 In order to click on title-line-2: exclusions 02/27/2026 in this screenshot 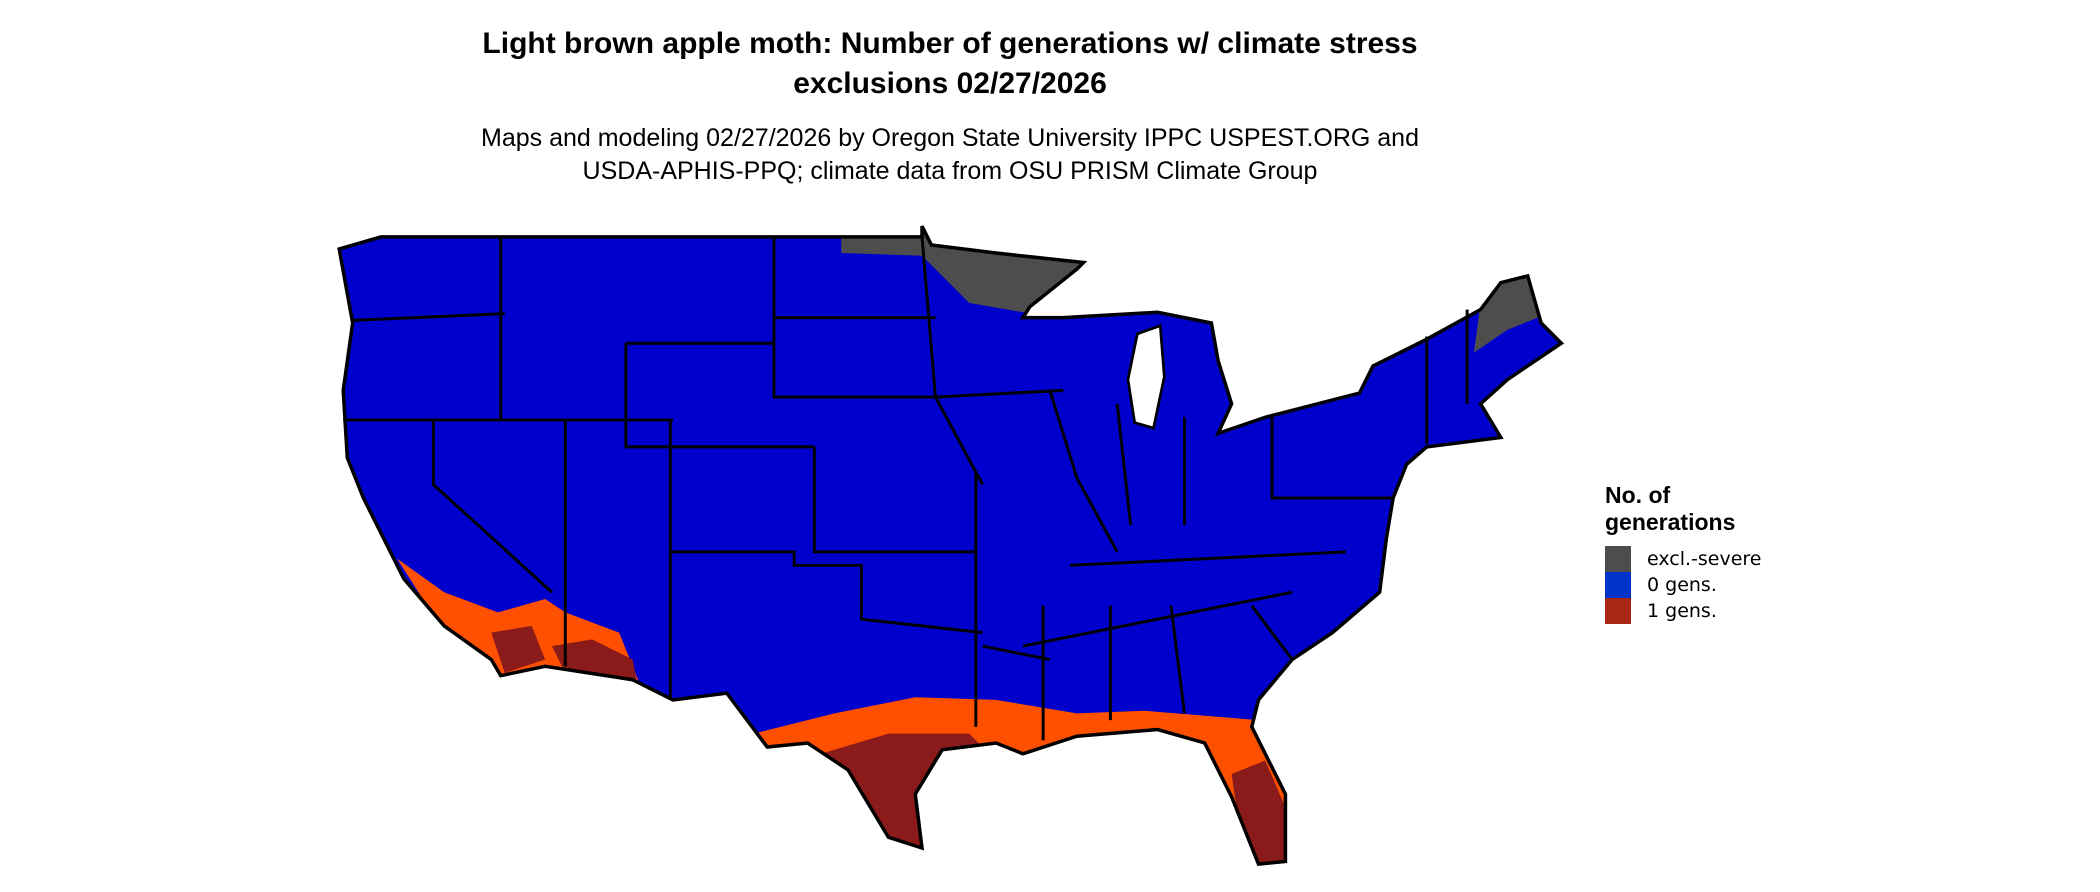, I will do `click(950, 83)`.